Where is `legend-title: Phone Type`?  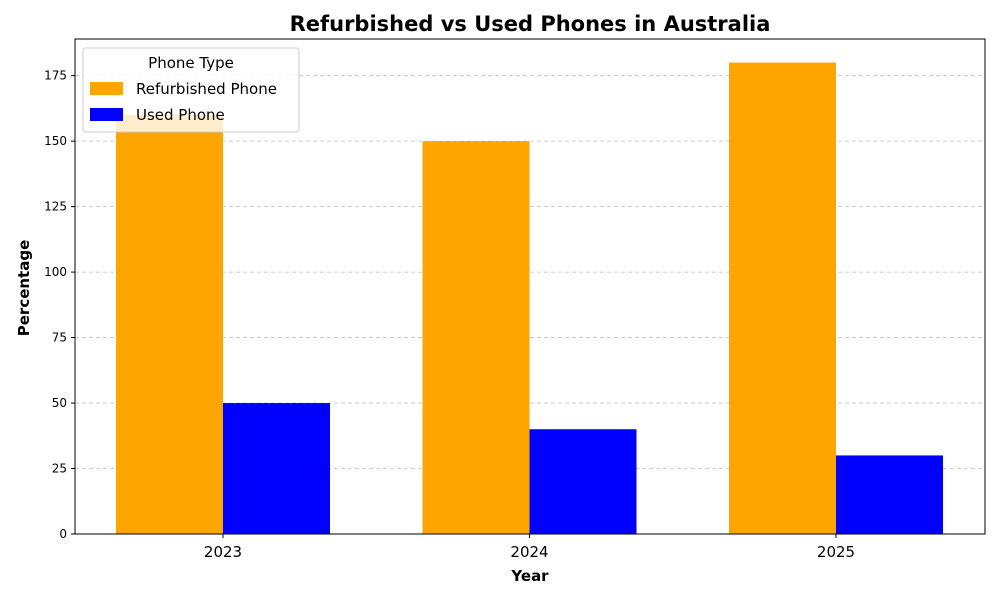 legend-title: Phone Type is located at coordinates (191, 63).